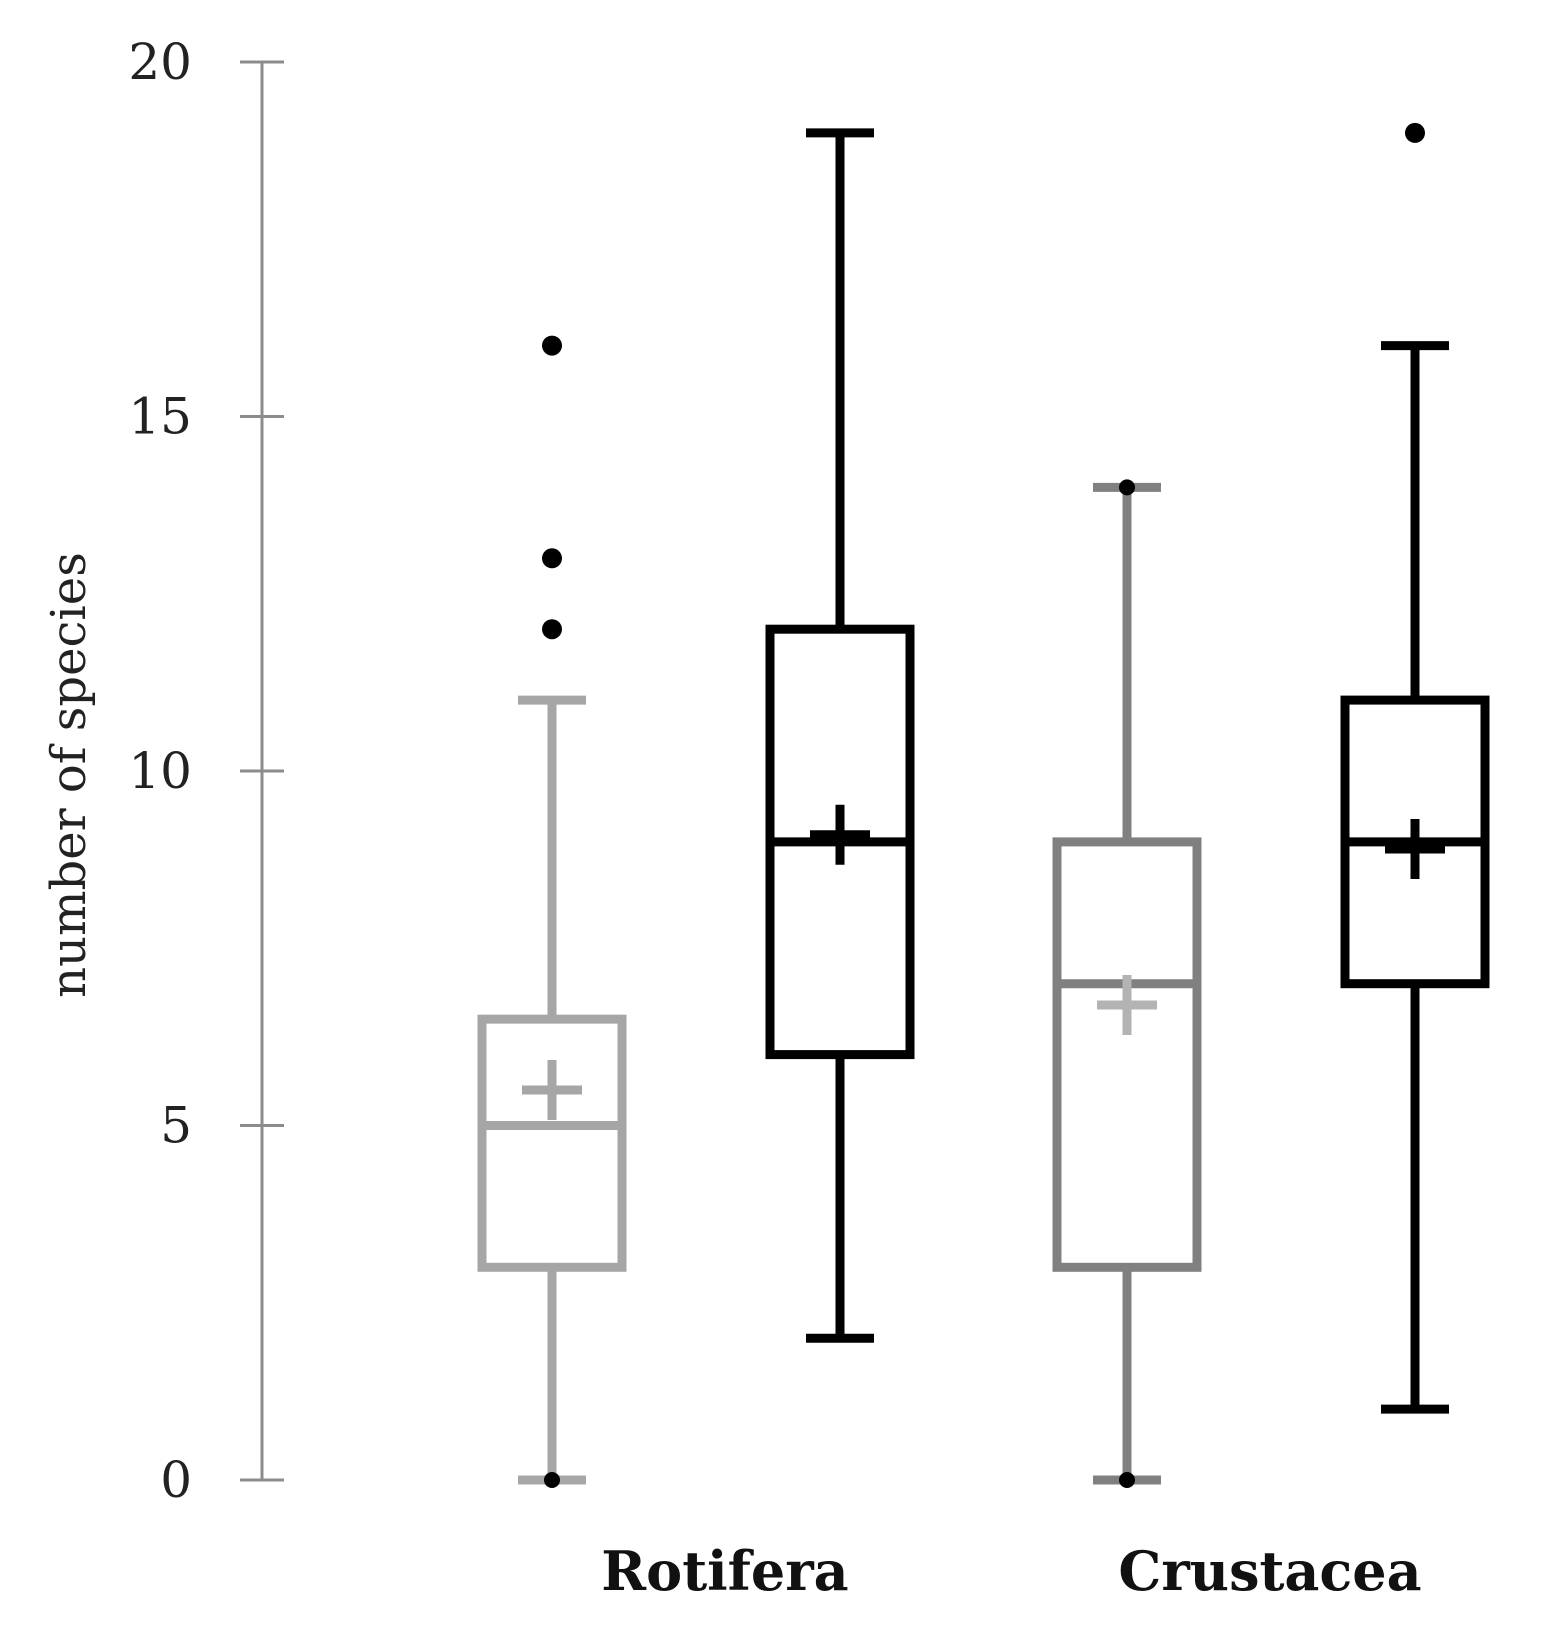 The image size is (1550, 1628). What do you see at coordinates (160, 417) in the screenshot?
I see `y-tick-label: 15` at bounding box center [160, 417].